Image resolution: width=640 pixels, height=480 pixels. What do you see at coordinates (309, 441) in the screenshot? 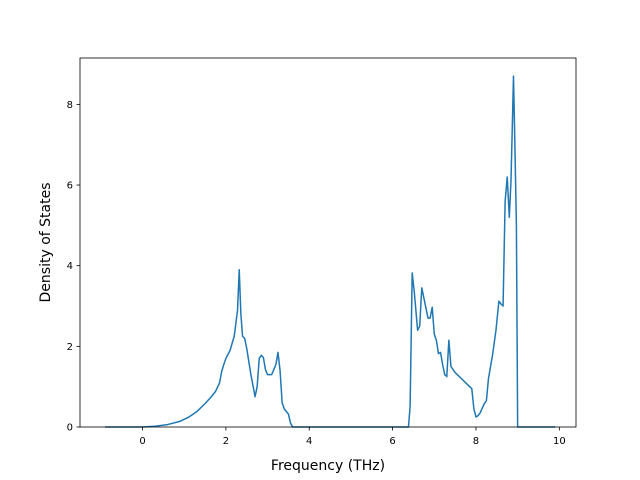
I see `x-tick-label: 4` at bounding box center [309, 441].